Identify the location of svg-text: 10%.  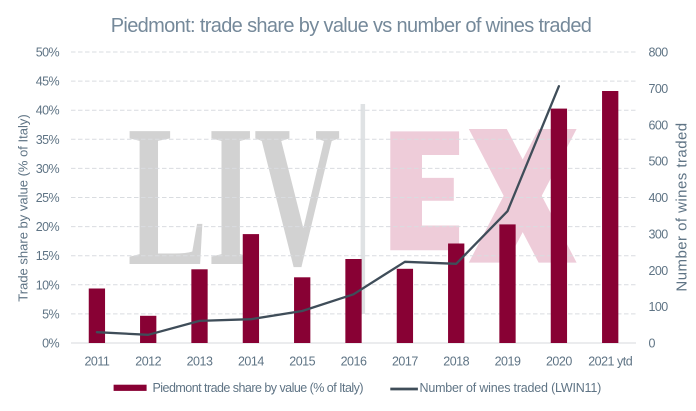
(48, 285).